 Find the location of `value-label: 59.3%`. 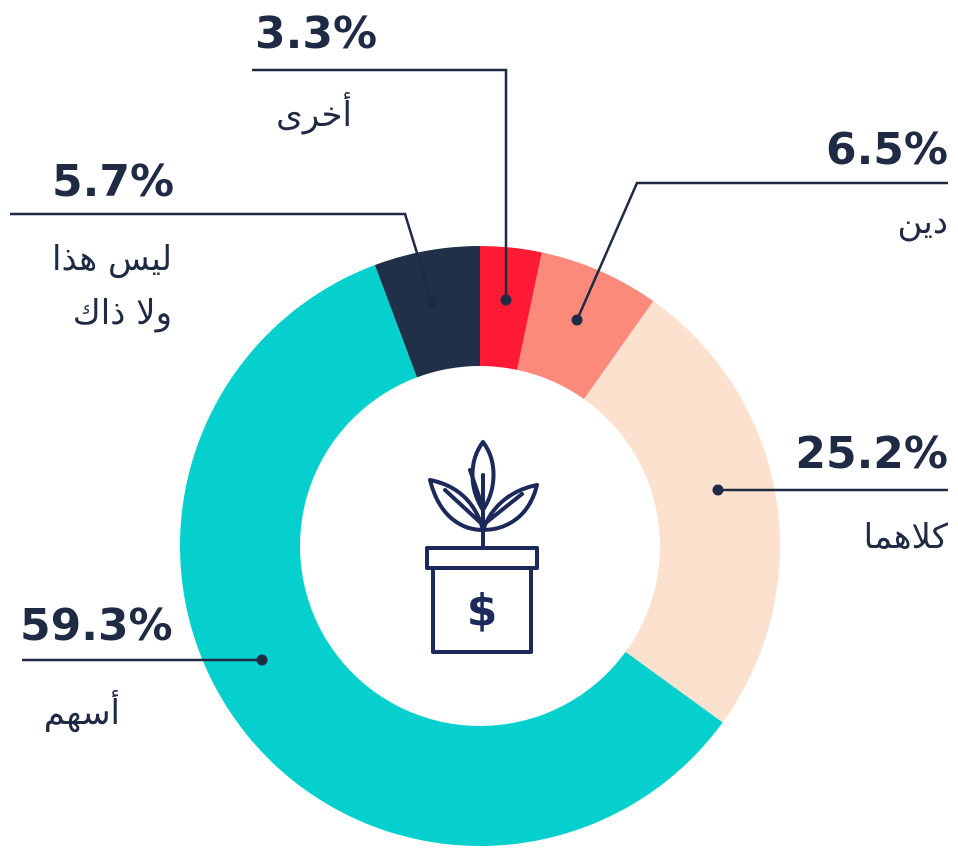

value-label: 59.3% is located at coordinates (96, 625).